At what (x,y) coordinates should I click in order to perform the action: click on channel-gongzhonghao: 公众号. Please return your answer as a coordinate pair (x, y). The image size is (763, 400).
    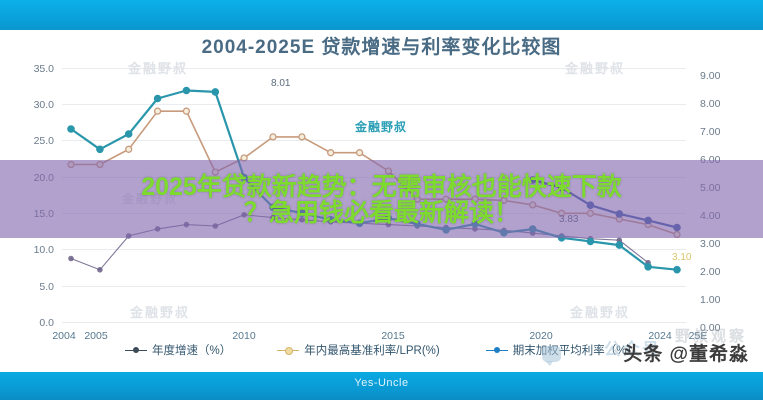
    Looking at the image, I should click on (632, 349).